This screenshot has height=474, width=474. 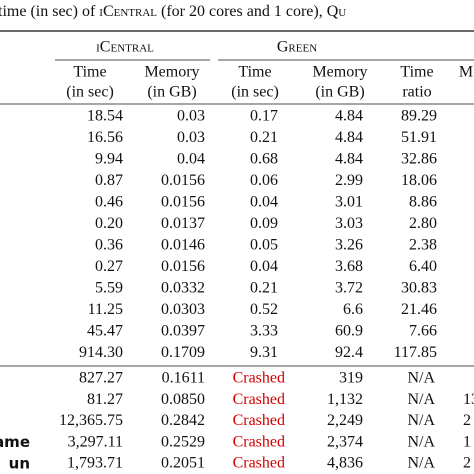 I want to click on cell: 0.17, so click(x=264, y=116).